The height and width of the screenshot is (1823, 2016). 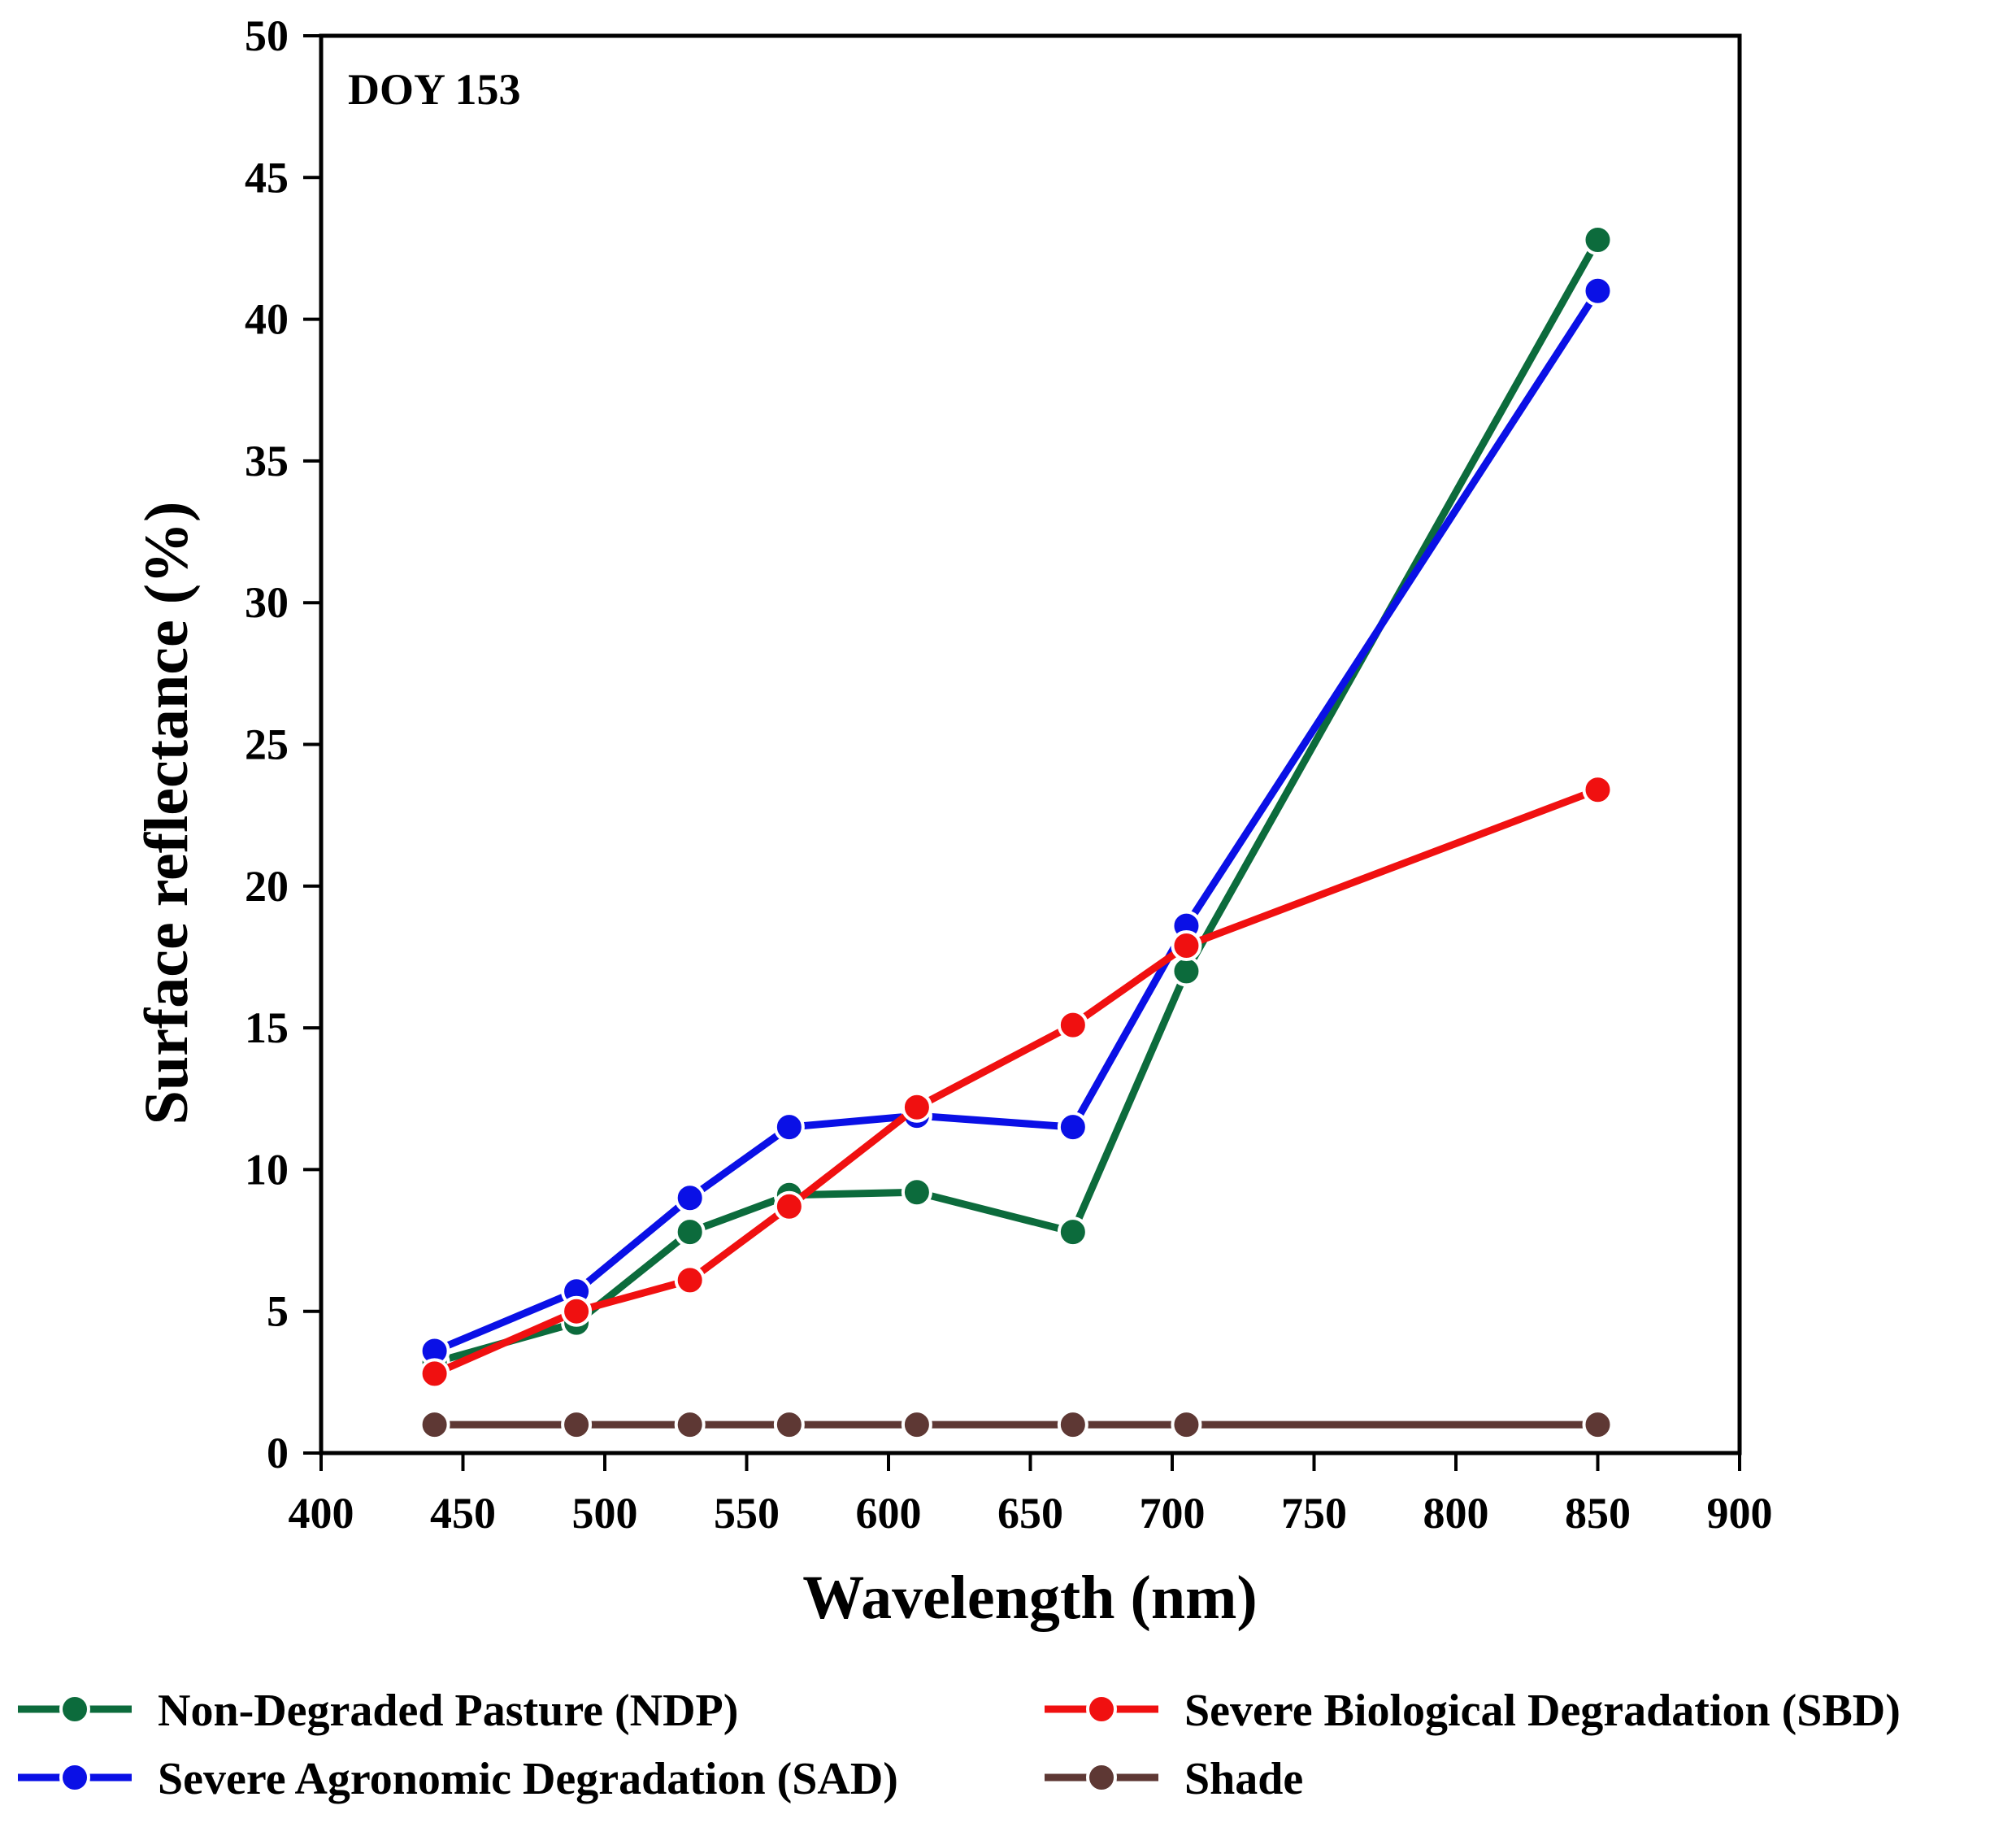 What do you see at coordinates (267, 1027) in the screenshot?
I see `y-tick-label: 15` at bounding box center [267, 1027].